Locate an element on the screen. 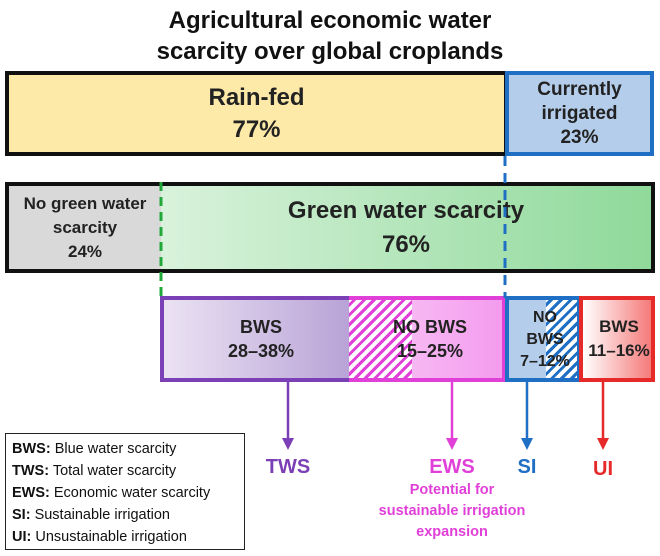 The height and width of the screenshot is (556, 660). irrigated-pct: 23% is located at coordinates (579, 137).